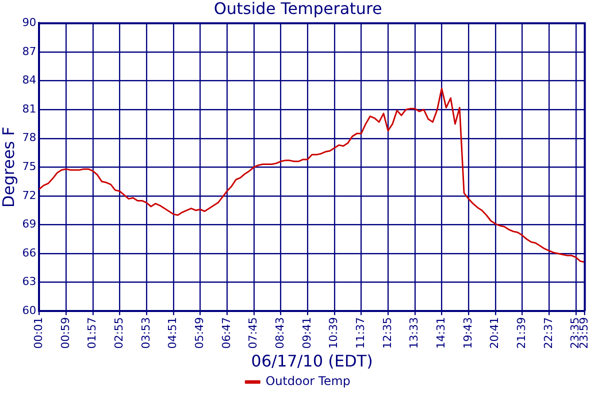 This screenshot has height=400, width=600. Describe the element at coordinates (333, 333) in the screenshot. I see `x-tick-label: 10:39` at that location.